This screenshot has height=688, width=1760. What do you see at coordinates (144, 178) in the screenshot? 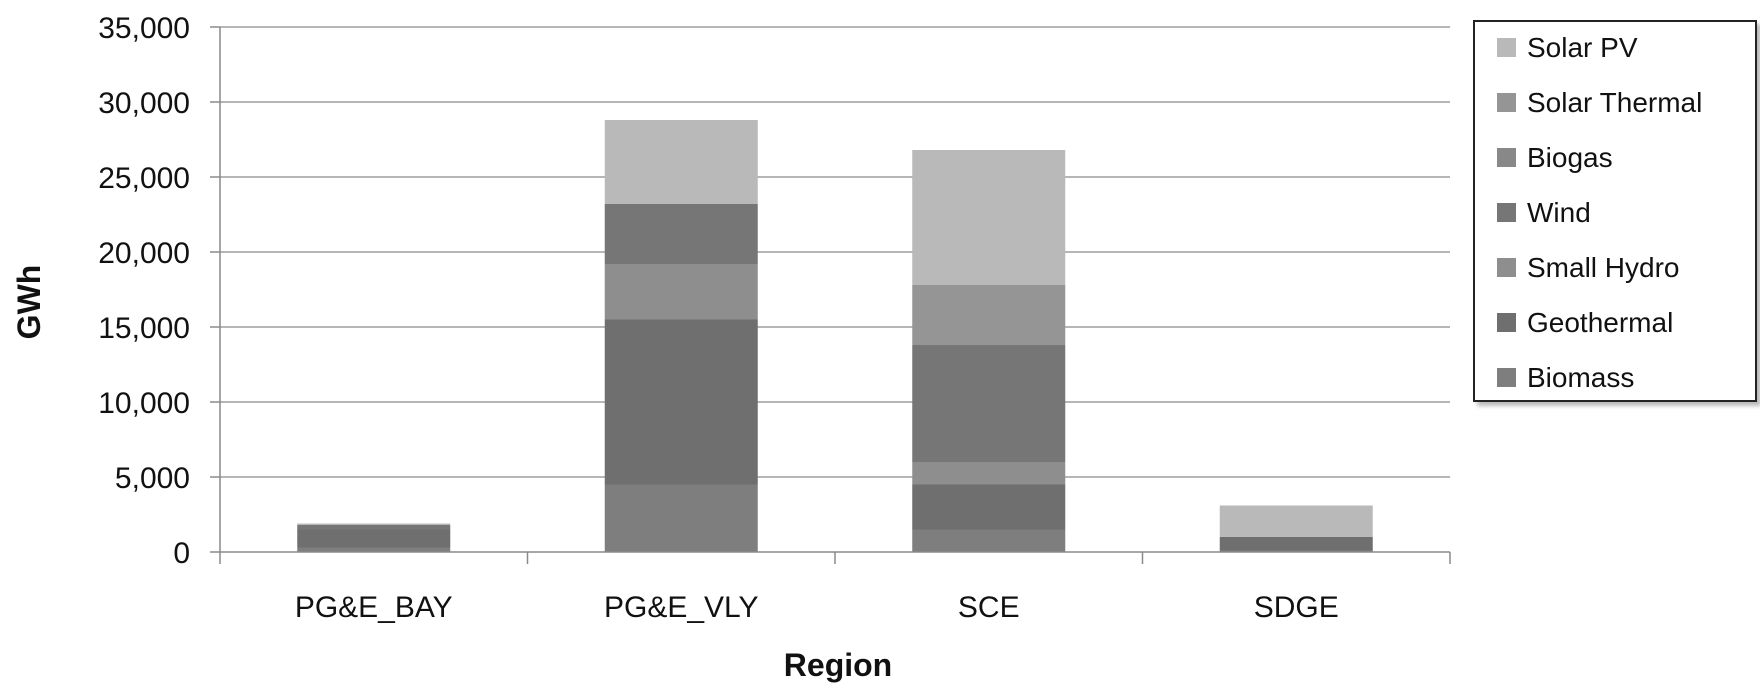
I see `y-tick-label: 25,000` at bounding box center [144, 178].